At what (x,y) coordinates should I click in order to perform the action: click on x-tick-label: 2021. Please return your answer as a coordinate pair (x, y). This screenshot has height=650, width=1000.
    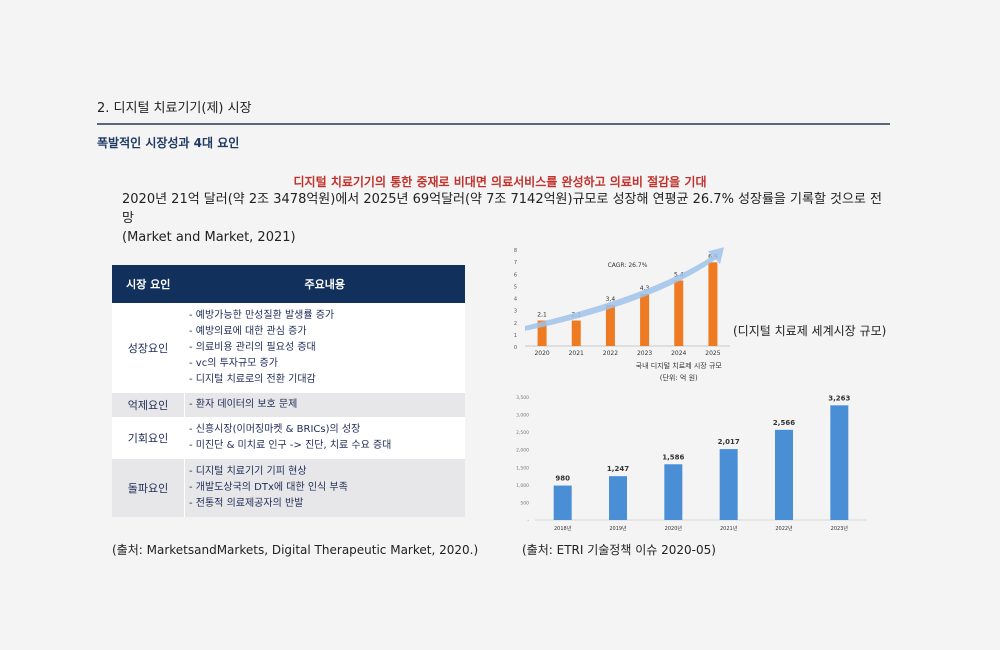
    Looking at the image, I should click on (576, 353).